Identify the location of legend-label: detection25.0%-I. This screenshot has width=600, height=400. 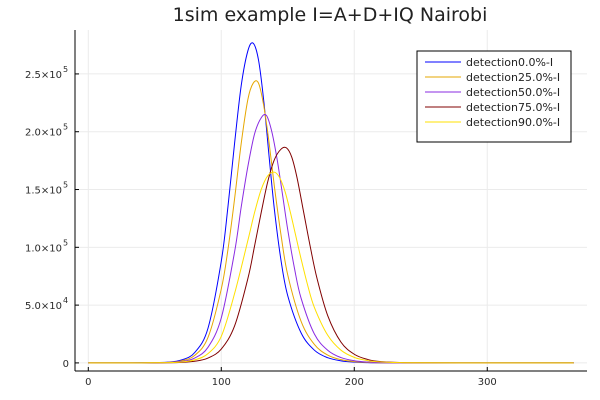
(513, 77).